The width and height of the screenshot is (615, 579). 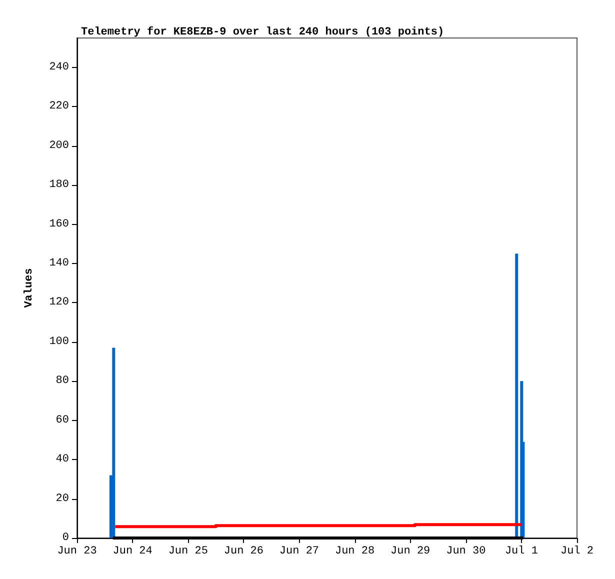 I want to click on y-tick-label: 40, so click(x=62, y=460).